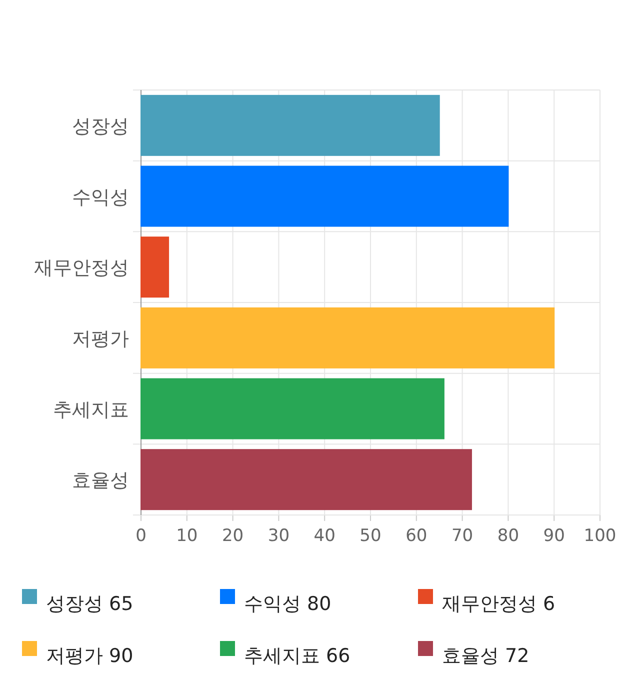 The height and width of the screenshot is (700, 640). What do you see at coordinates (100, 197) in the screenshot?
I see `y-tick-label: 수익성` at bounding box center [100, 197].